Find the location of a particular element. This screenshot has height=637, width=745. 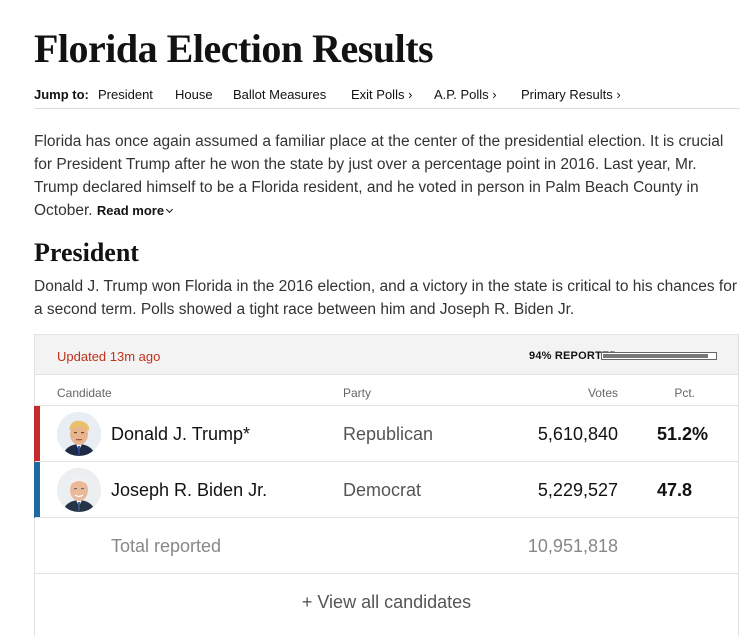

candidate-name: Joseph R. Biden Jr. is located at coordinates (189, 490).